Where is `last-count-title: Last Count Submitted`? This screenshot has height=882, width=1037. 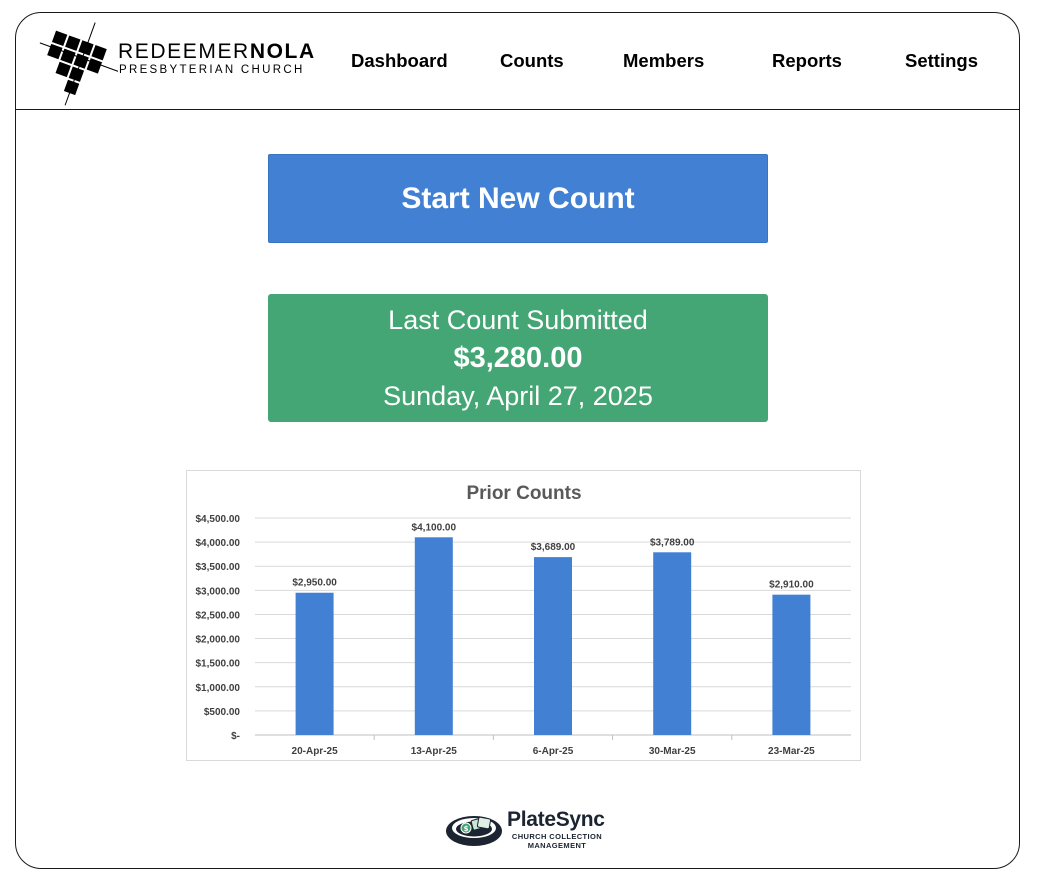 last-count-title: Last Count Submitted is located at coordinates (518, 320).